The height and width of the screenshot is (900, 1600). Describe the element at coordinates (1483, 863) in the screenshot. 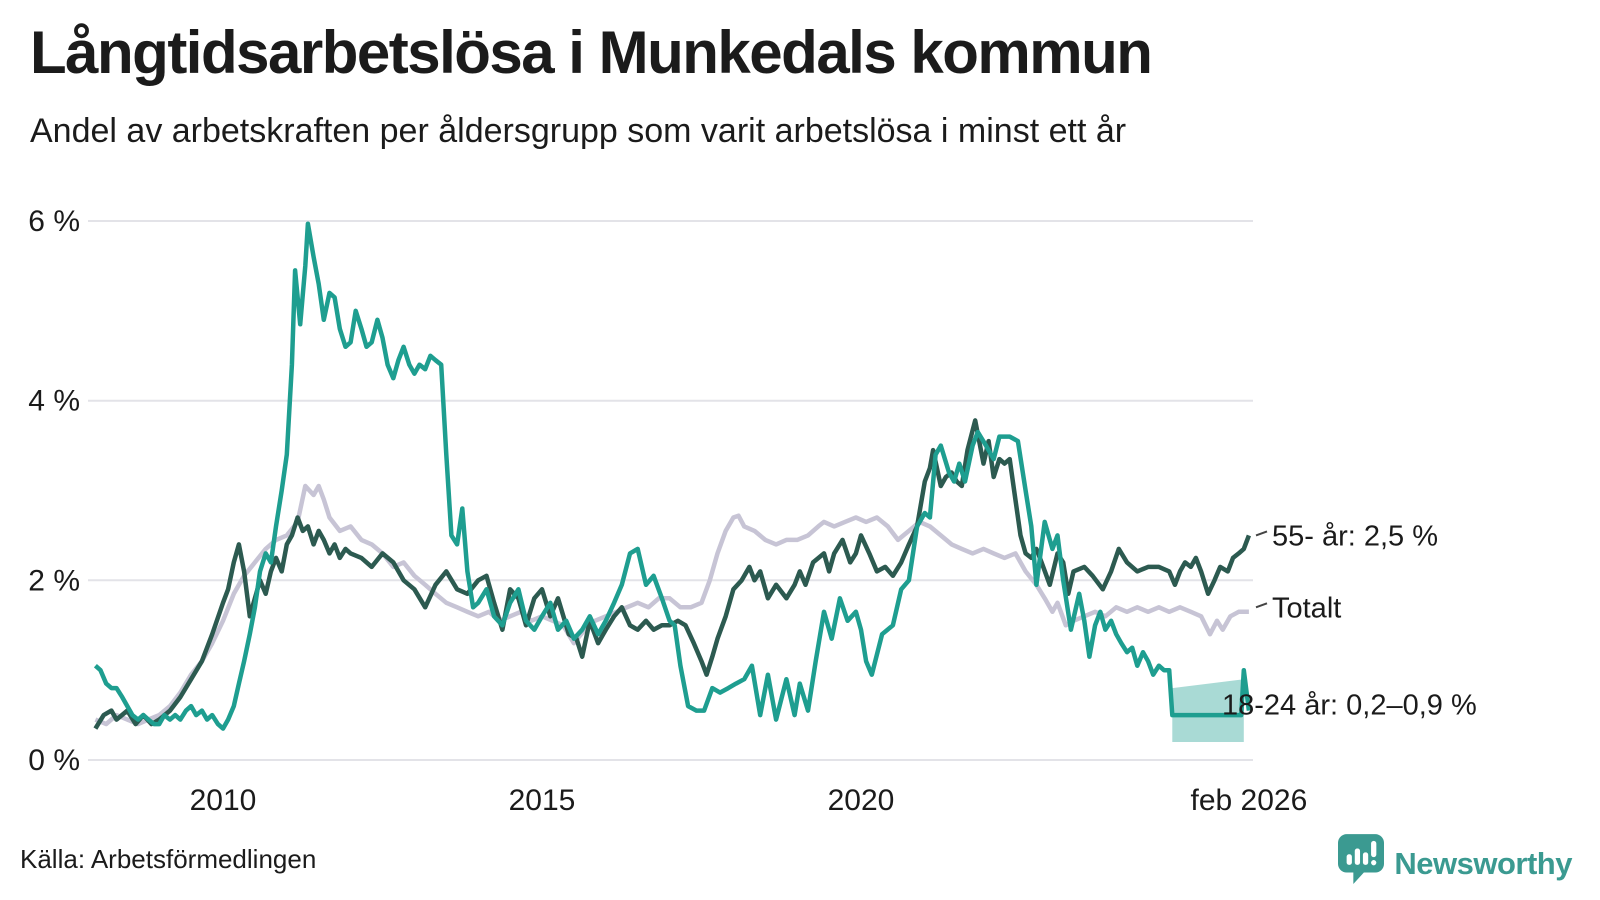

I see `brand-name: Newsworthy` at that location.